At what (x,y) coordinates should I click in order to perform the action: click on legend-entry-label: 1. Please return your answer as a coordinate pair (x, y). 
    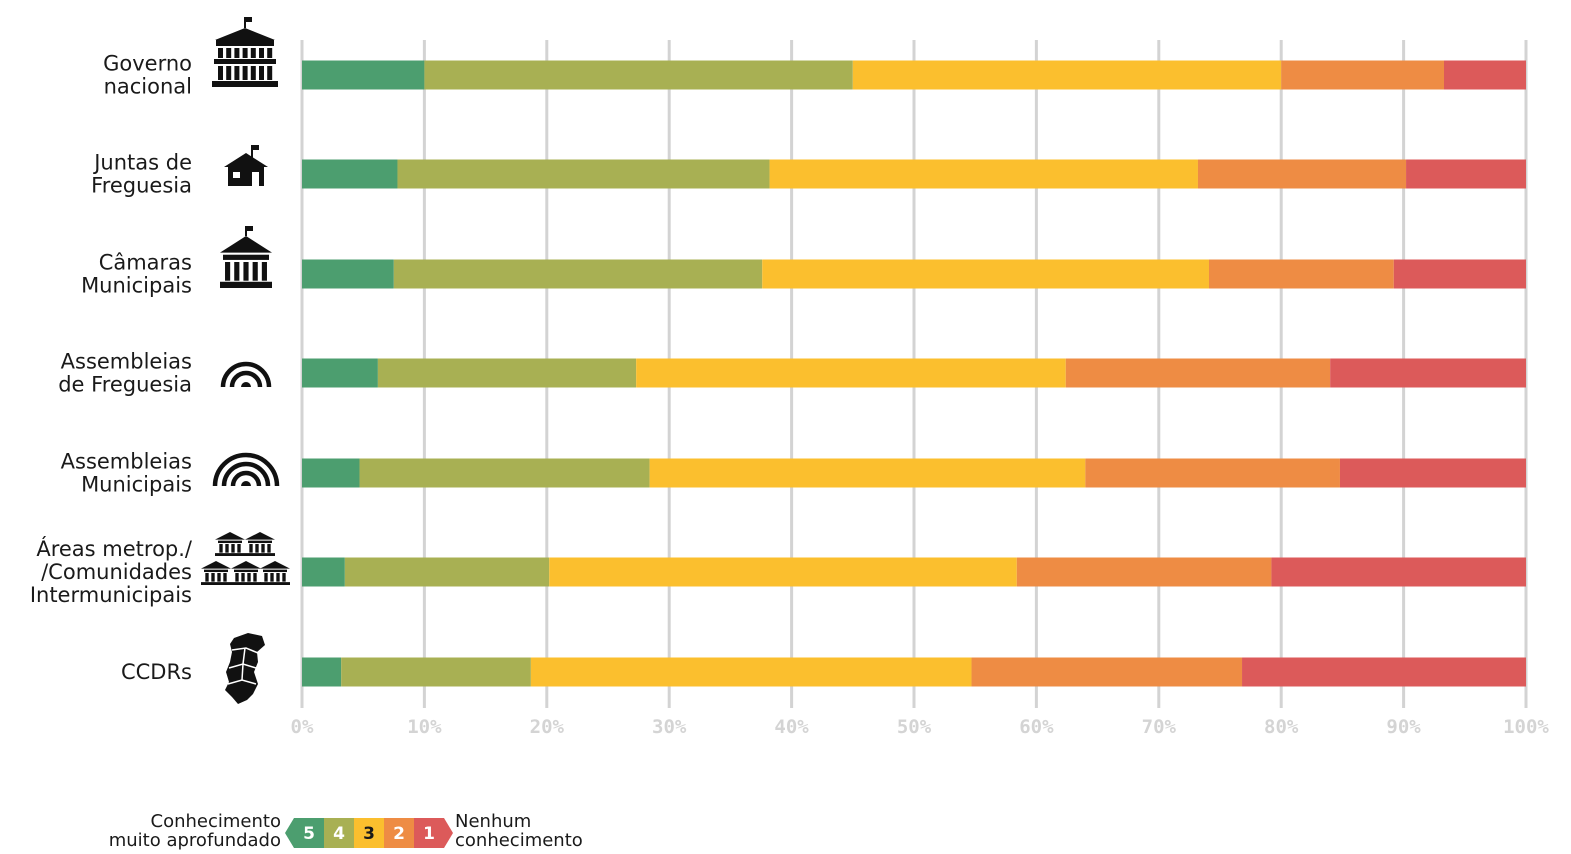
    Looking at the image, I should click on (429, 834).